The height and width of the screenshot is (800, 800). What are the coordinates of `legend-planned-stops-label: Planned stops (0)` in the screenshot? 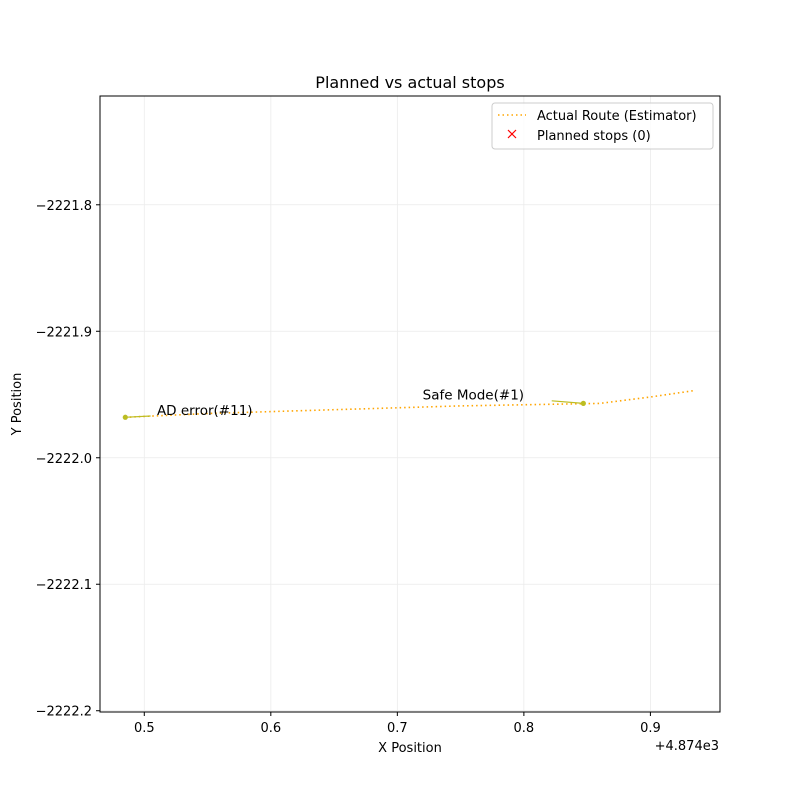 It's located at (594, 136).